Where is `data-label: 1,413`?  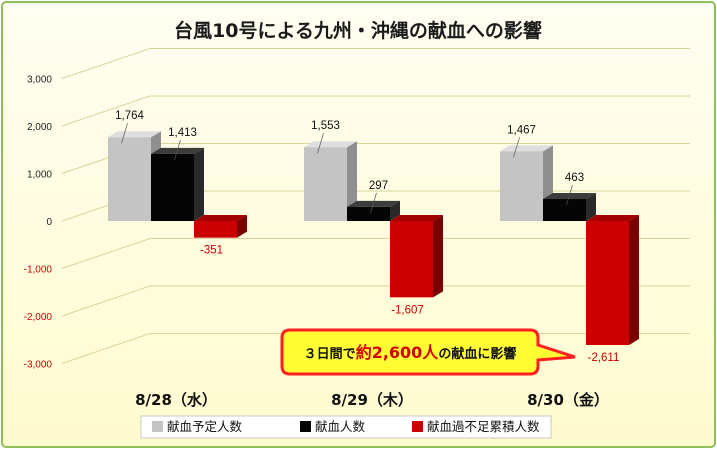
data-label: 1,413 is located at coordinates (182, 133).